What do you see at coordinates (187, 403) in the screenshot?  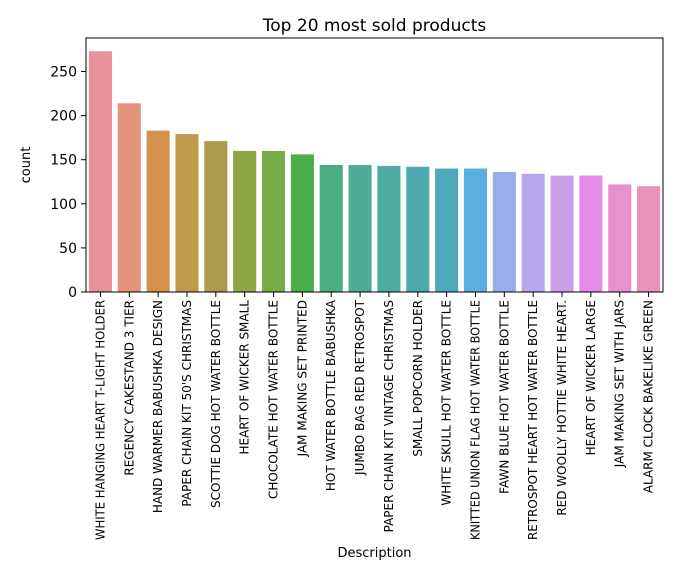 I see `x-tick-label: PAPER CHAIN KIT 50'S CHRISTMAS` at bounding box center [187, 403].